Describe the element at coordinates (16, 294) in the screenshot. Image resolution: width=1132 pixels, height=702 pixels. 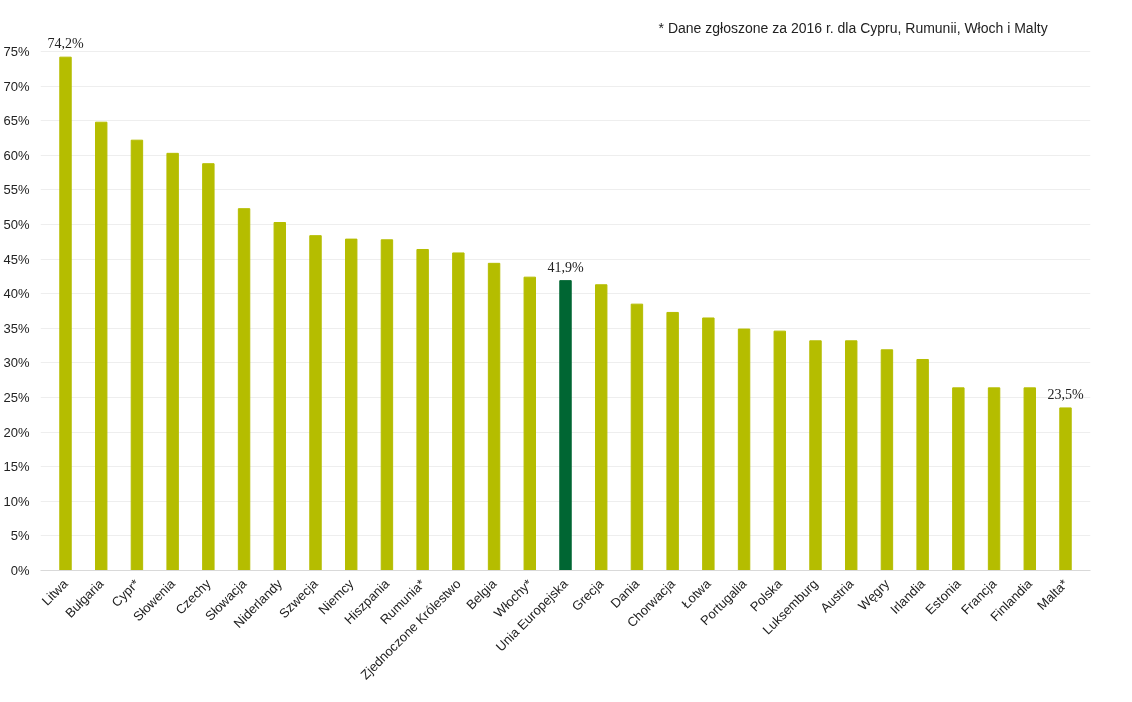
I see `y-tick-label: 40%` at that location.